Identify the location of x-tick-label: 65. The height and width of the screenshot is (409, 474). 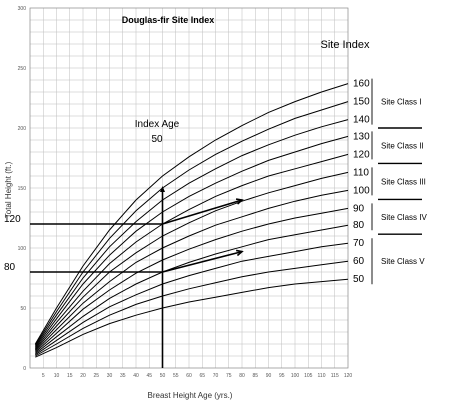
(202, 376).